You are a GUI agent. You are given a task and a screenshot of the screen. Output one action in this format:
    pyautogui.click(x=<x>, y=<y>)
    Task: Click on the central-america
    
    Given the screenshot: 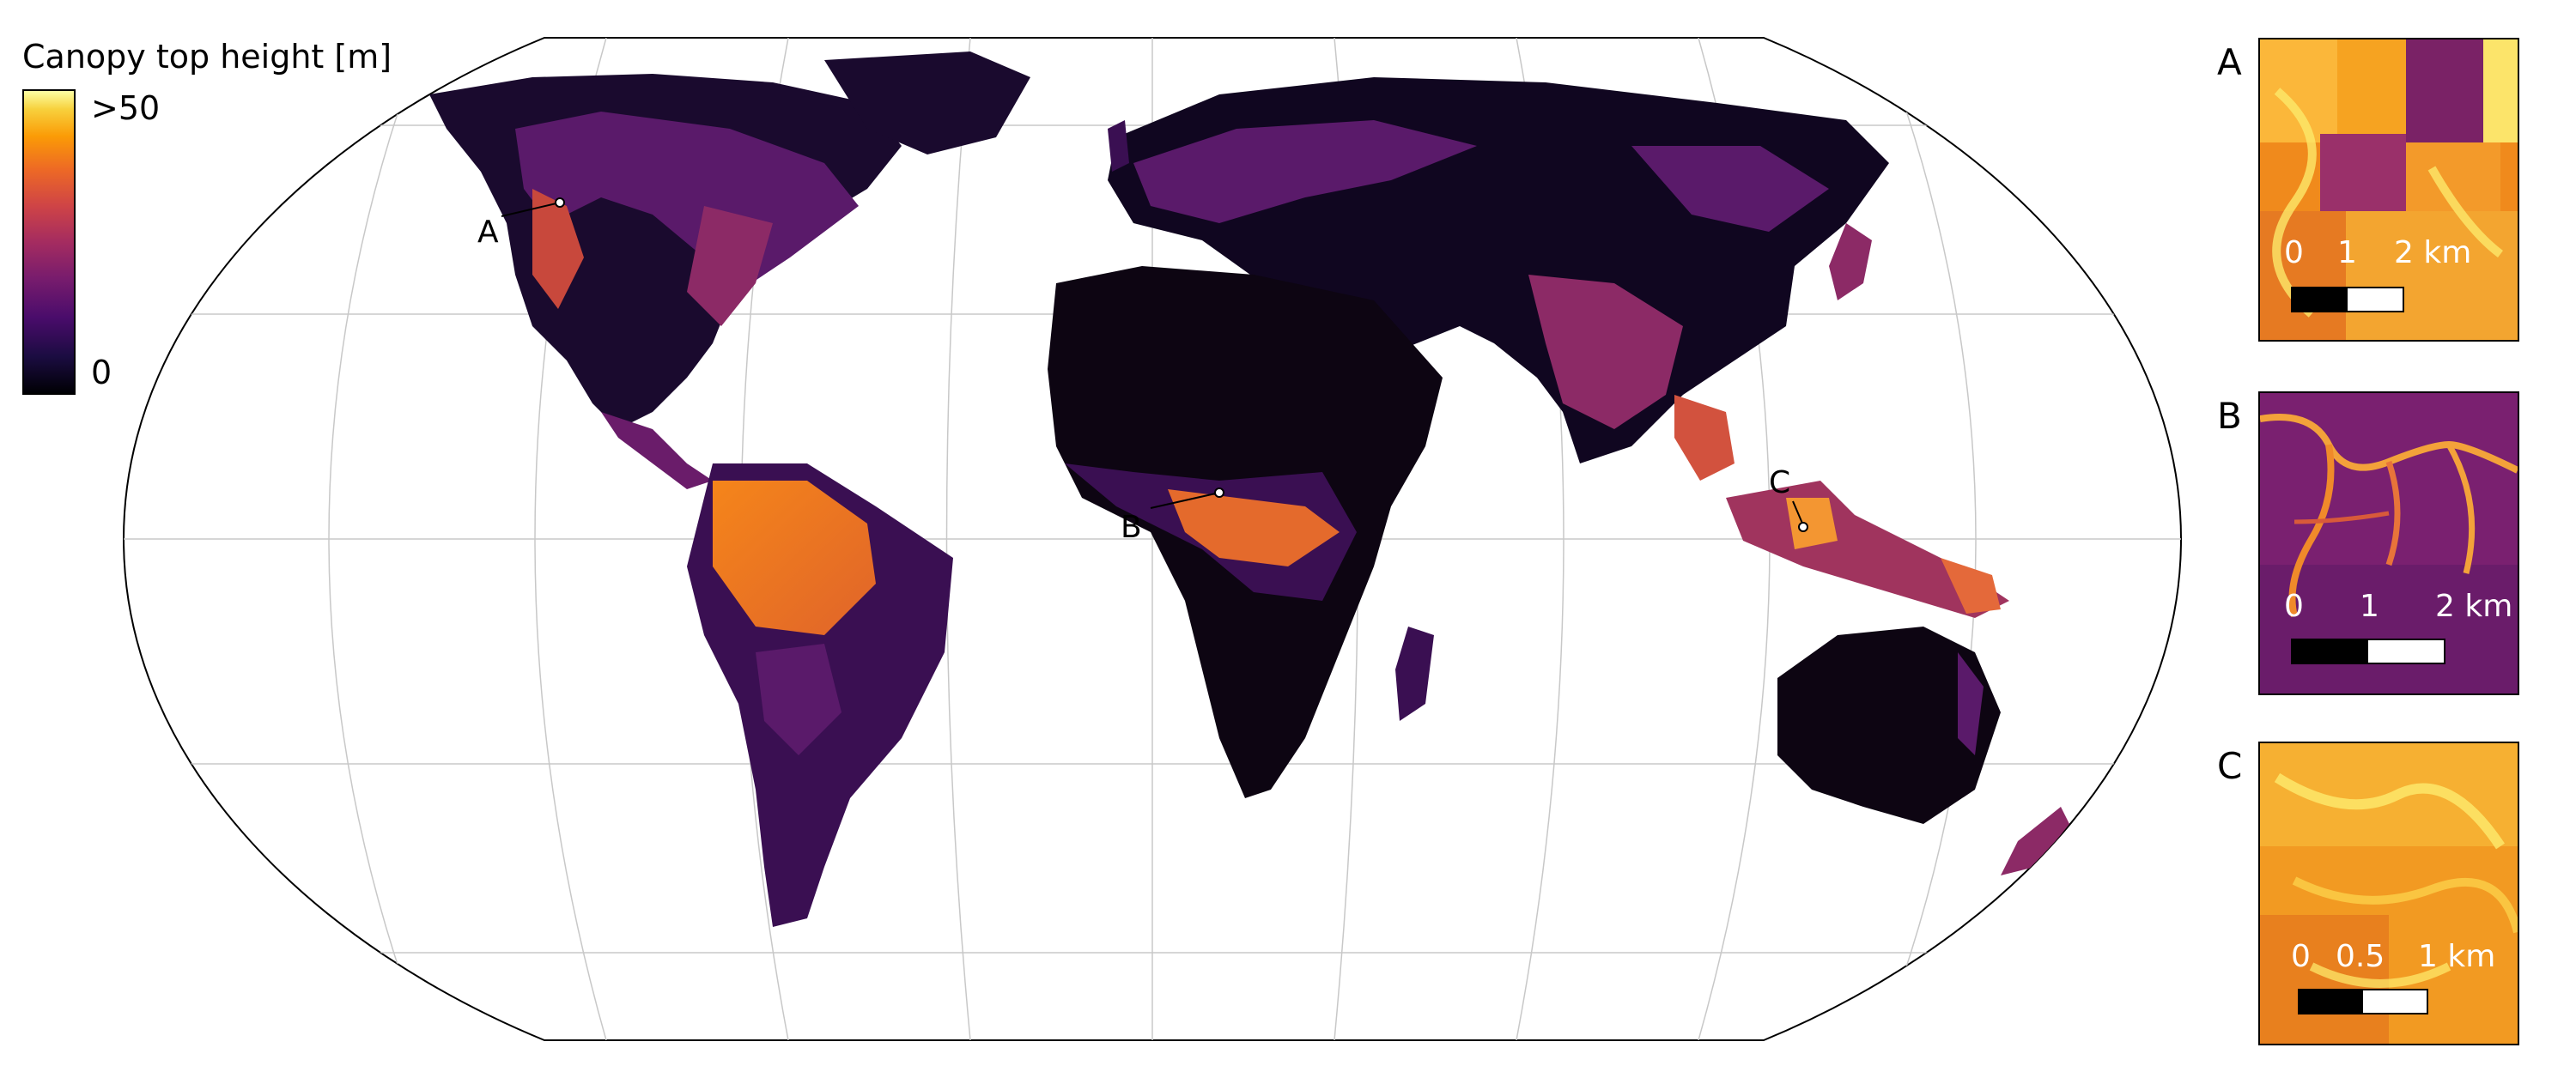 What is the action you would take?
    pyautogui.click(x=657, y=451)
    